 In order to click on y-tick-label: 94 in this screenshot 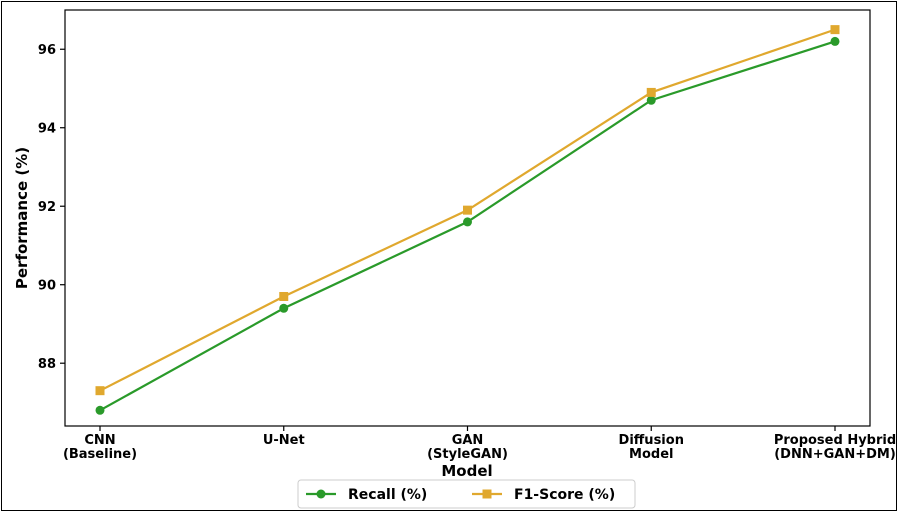, I will do `click(47, 129)`.